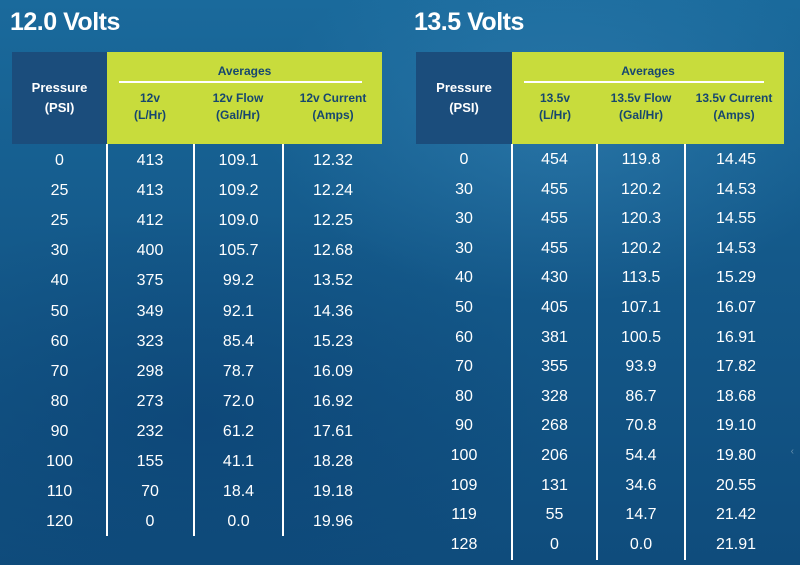 The width and height of the screenshot is (800, 565). I want to click on current-cell: 14.55, so click(736, 219).